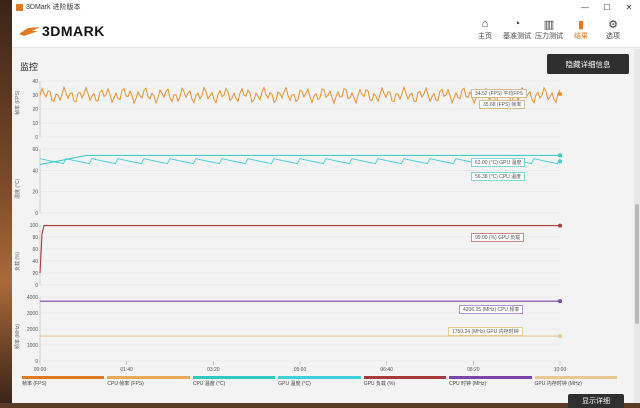  I want to click on gpu-clock-value-tag: 1750.24 (MHz) GPU 内存时钟, so click(485, 331).